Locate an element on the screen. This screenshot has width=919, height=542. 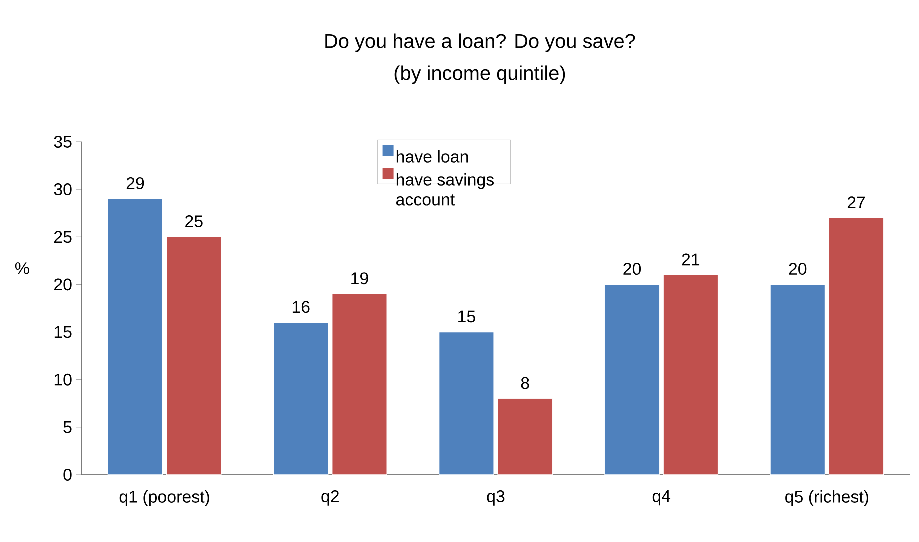
data-label: 27 is located at coordinates (857, 202).